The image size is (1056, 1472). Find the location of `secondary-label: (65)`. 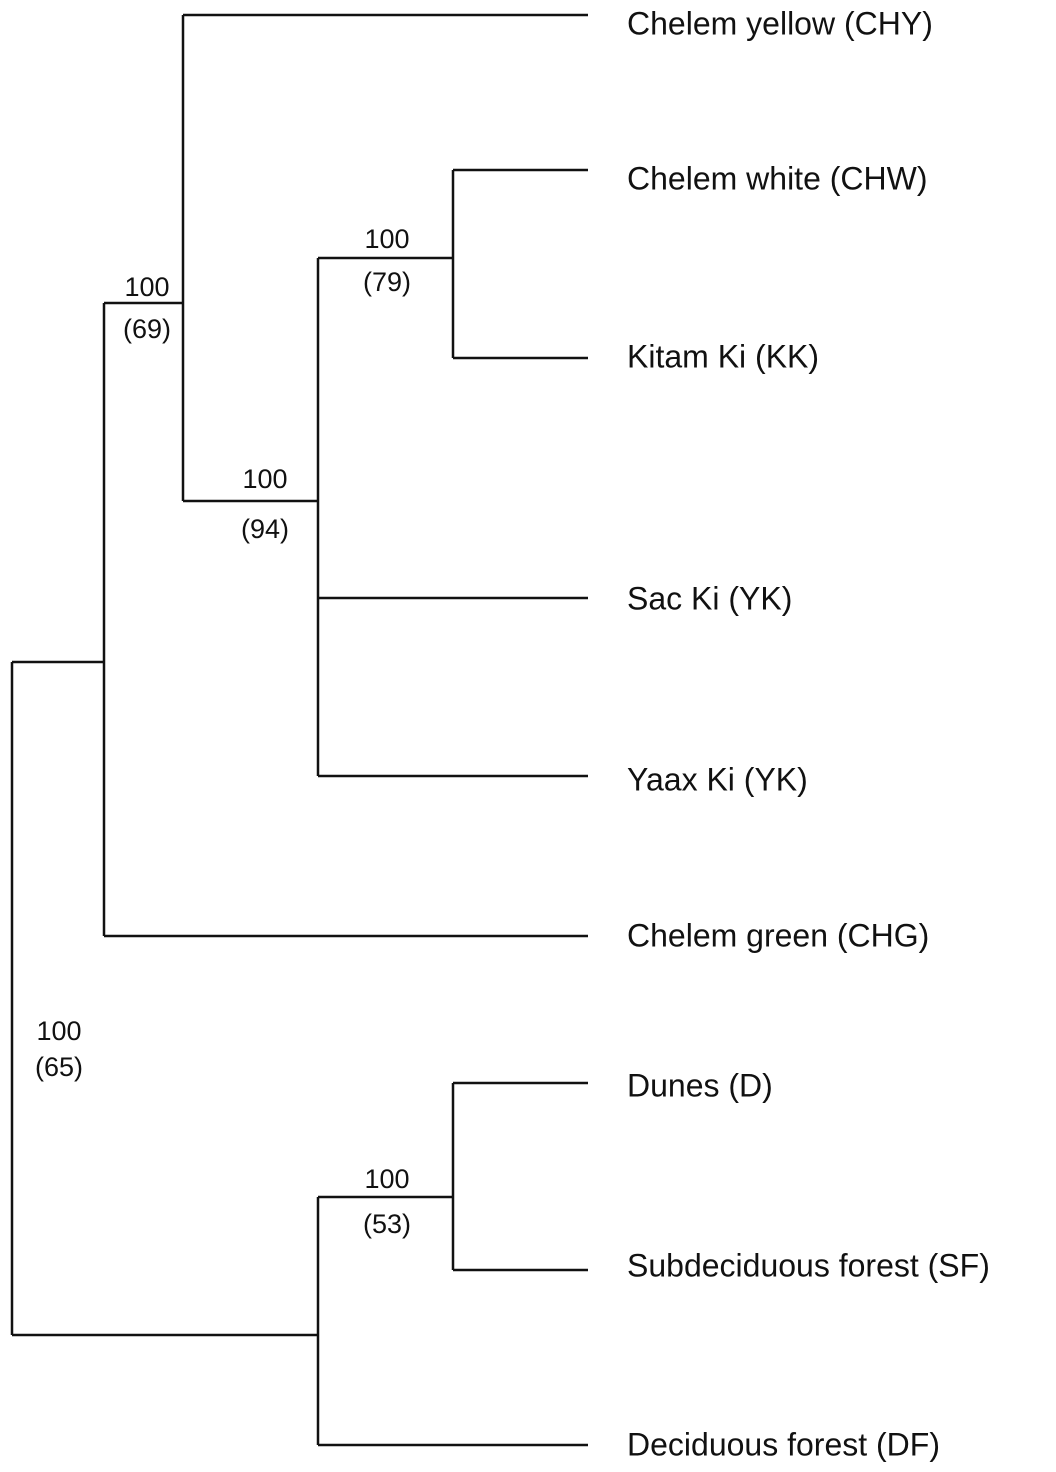

secondary-label: (65) is located at coordinates (59, 1067).